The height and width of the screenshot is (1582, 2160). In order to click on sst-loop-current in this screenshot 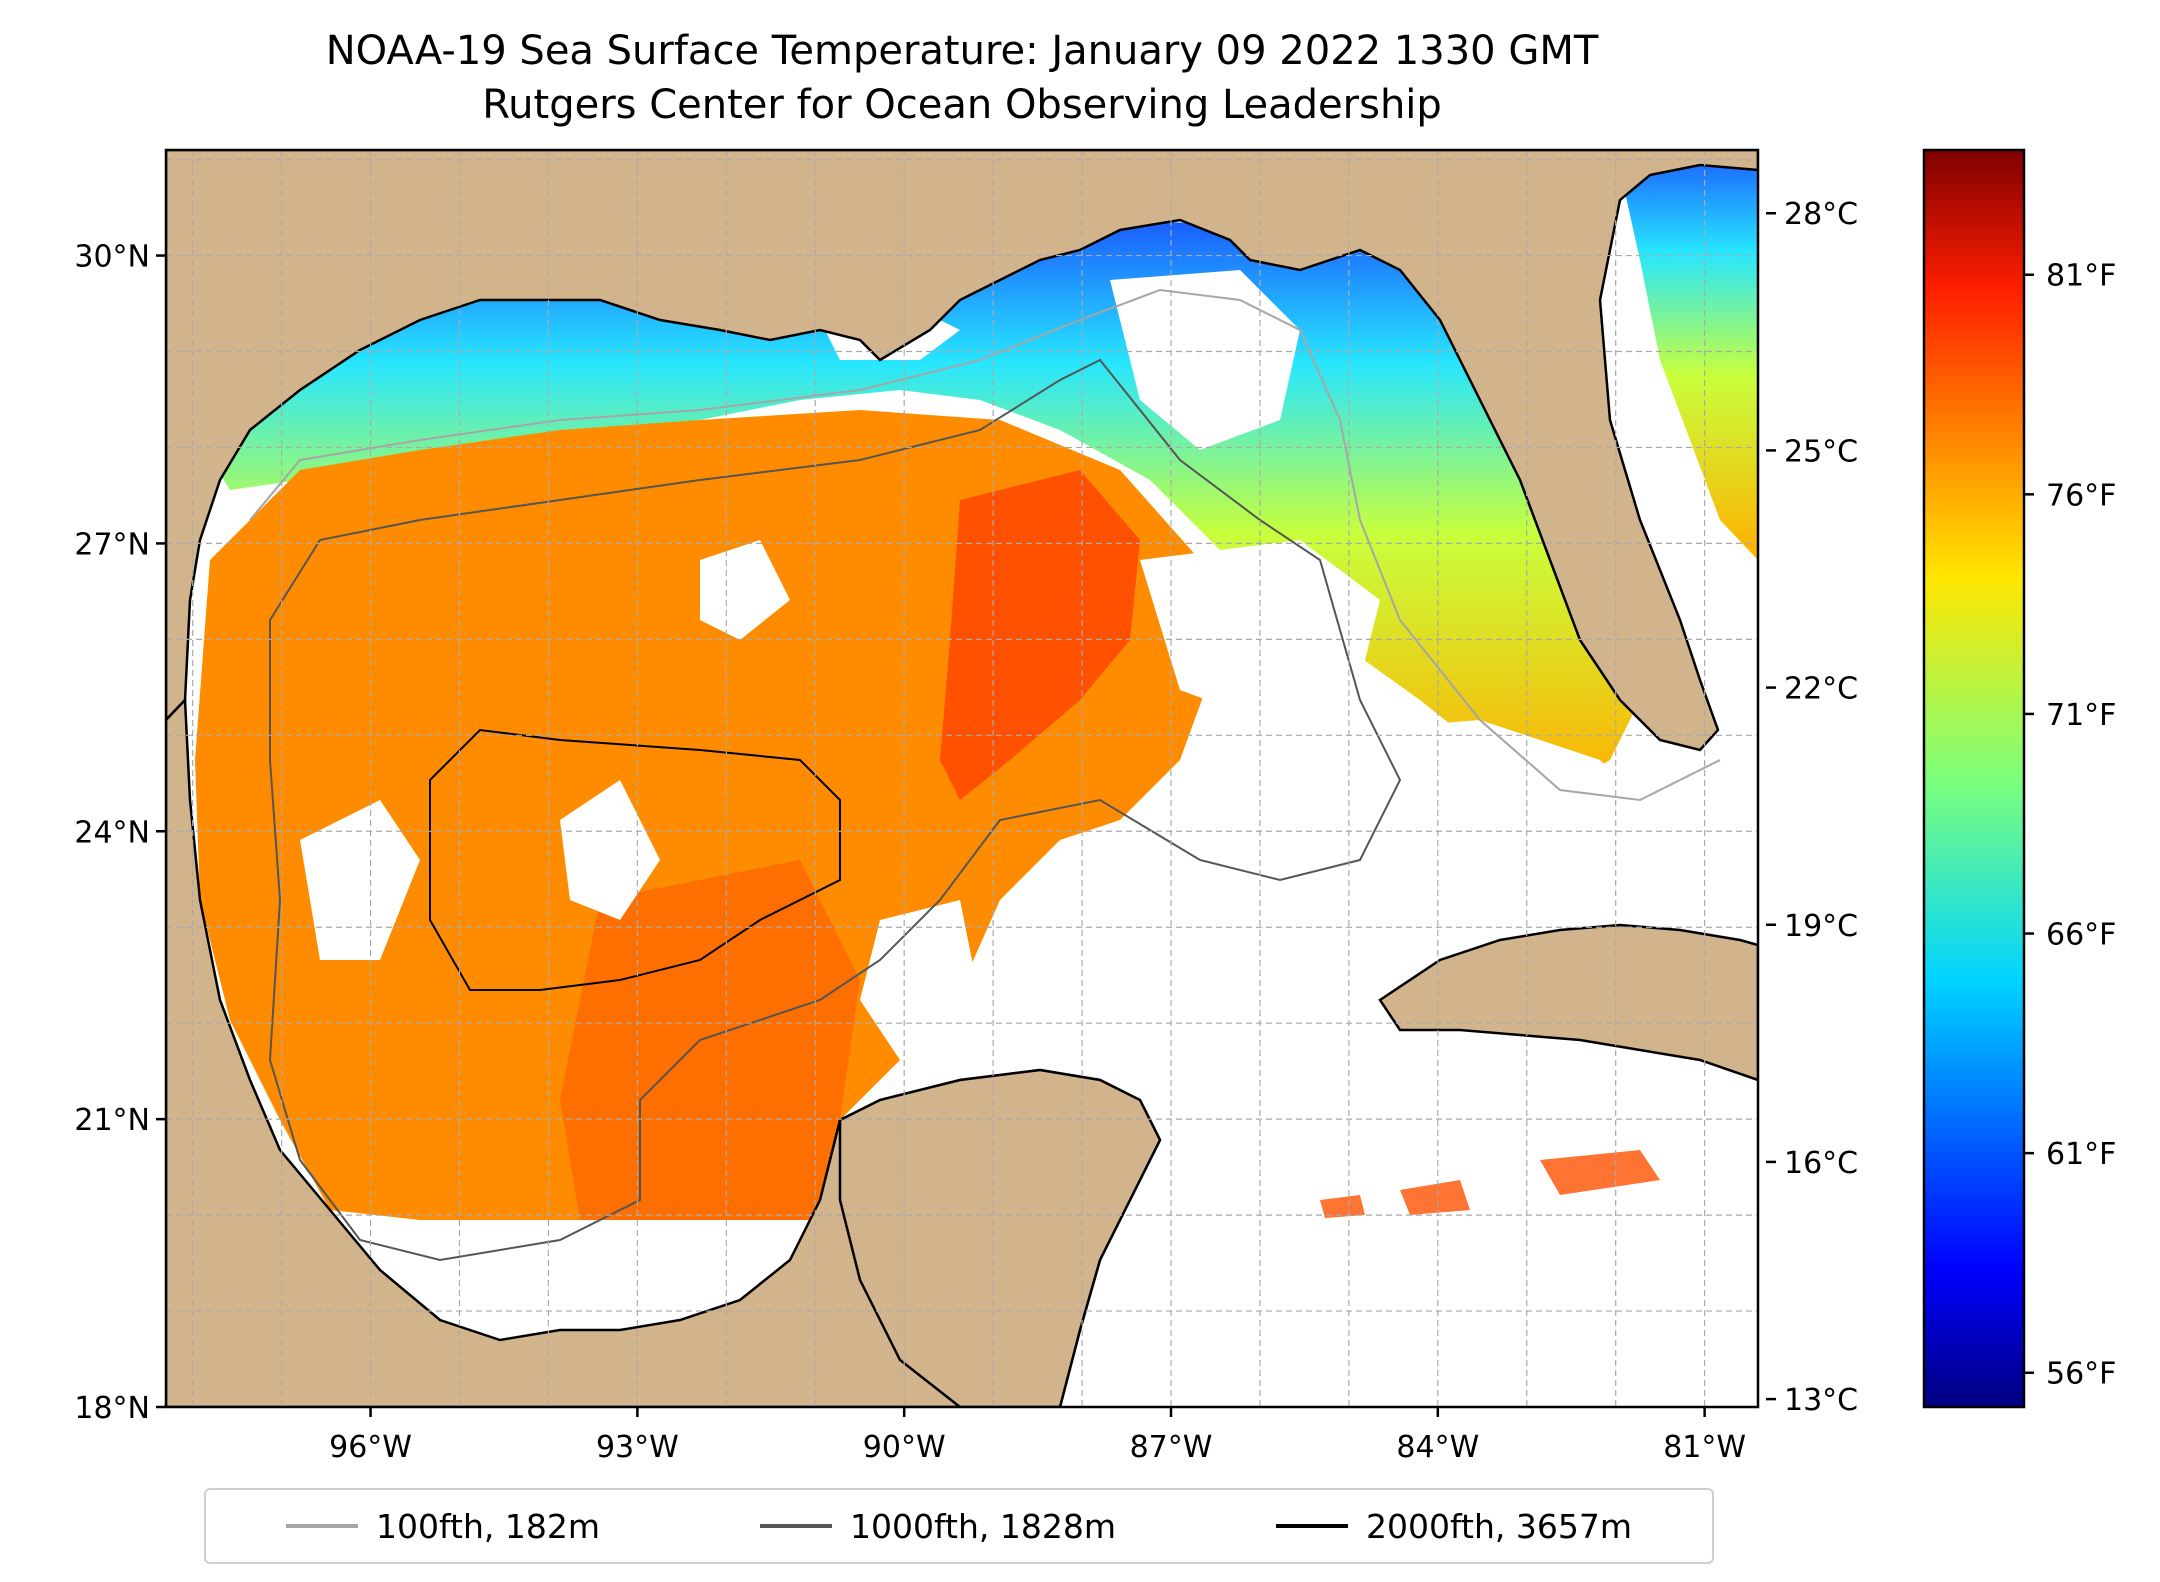, I will do `click(1040, 635)`.